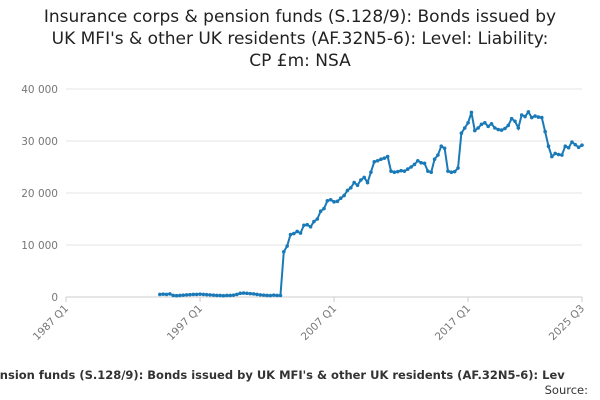 This screenshot has height=400, width=600. What do you see at coordinates (39, 90) in the screenshot?
I see `y-tick-label: 40 000` at bounding box center [39, 90].